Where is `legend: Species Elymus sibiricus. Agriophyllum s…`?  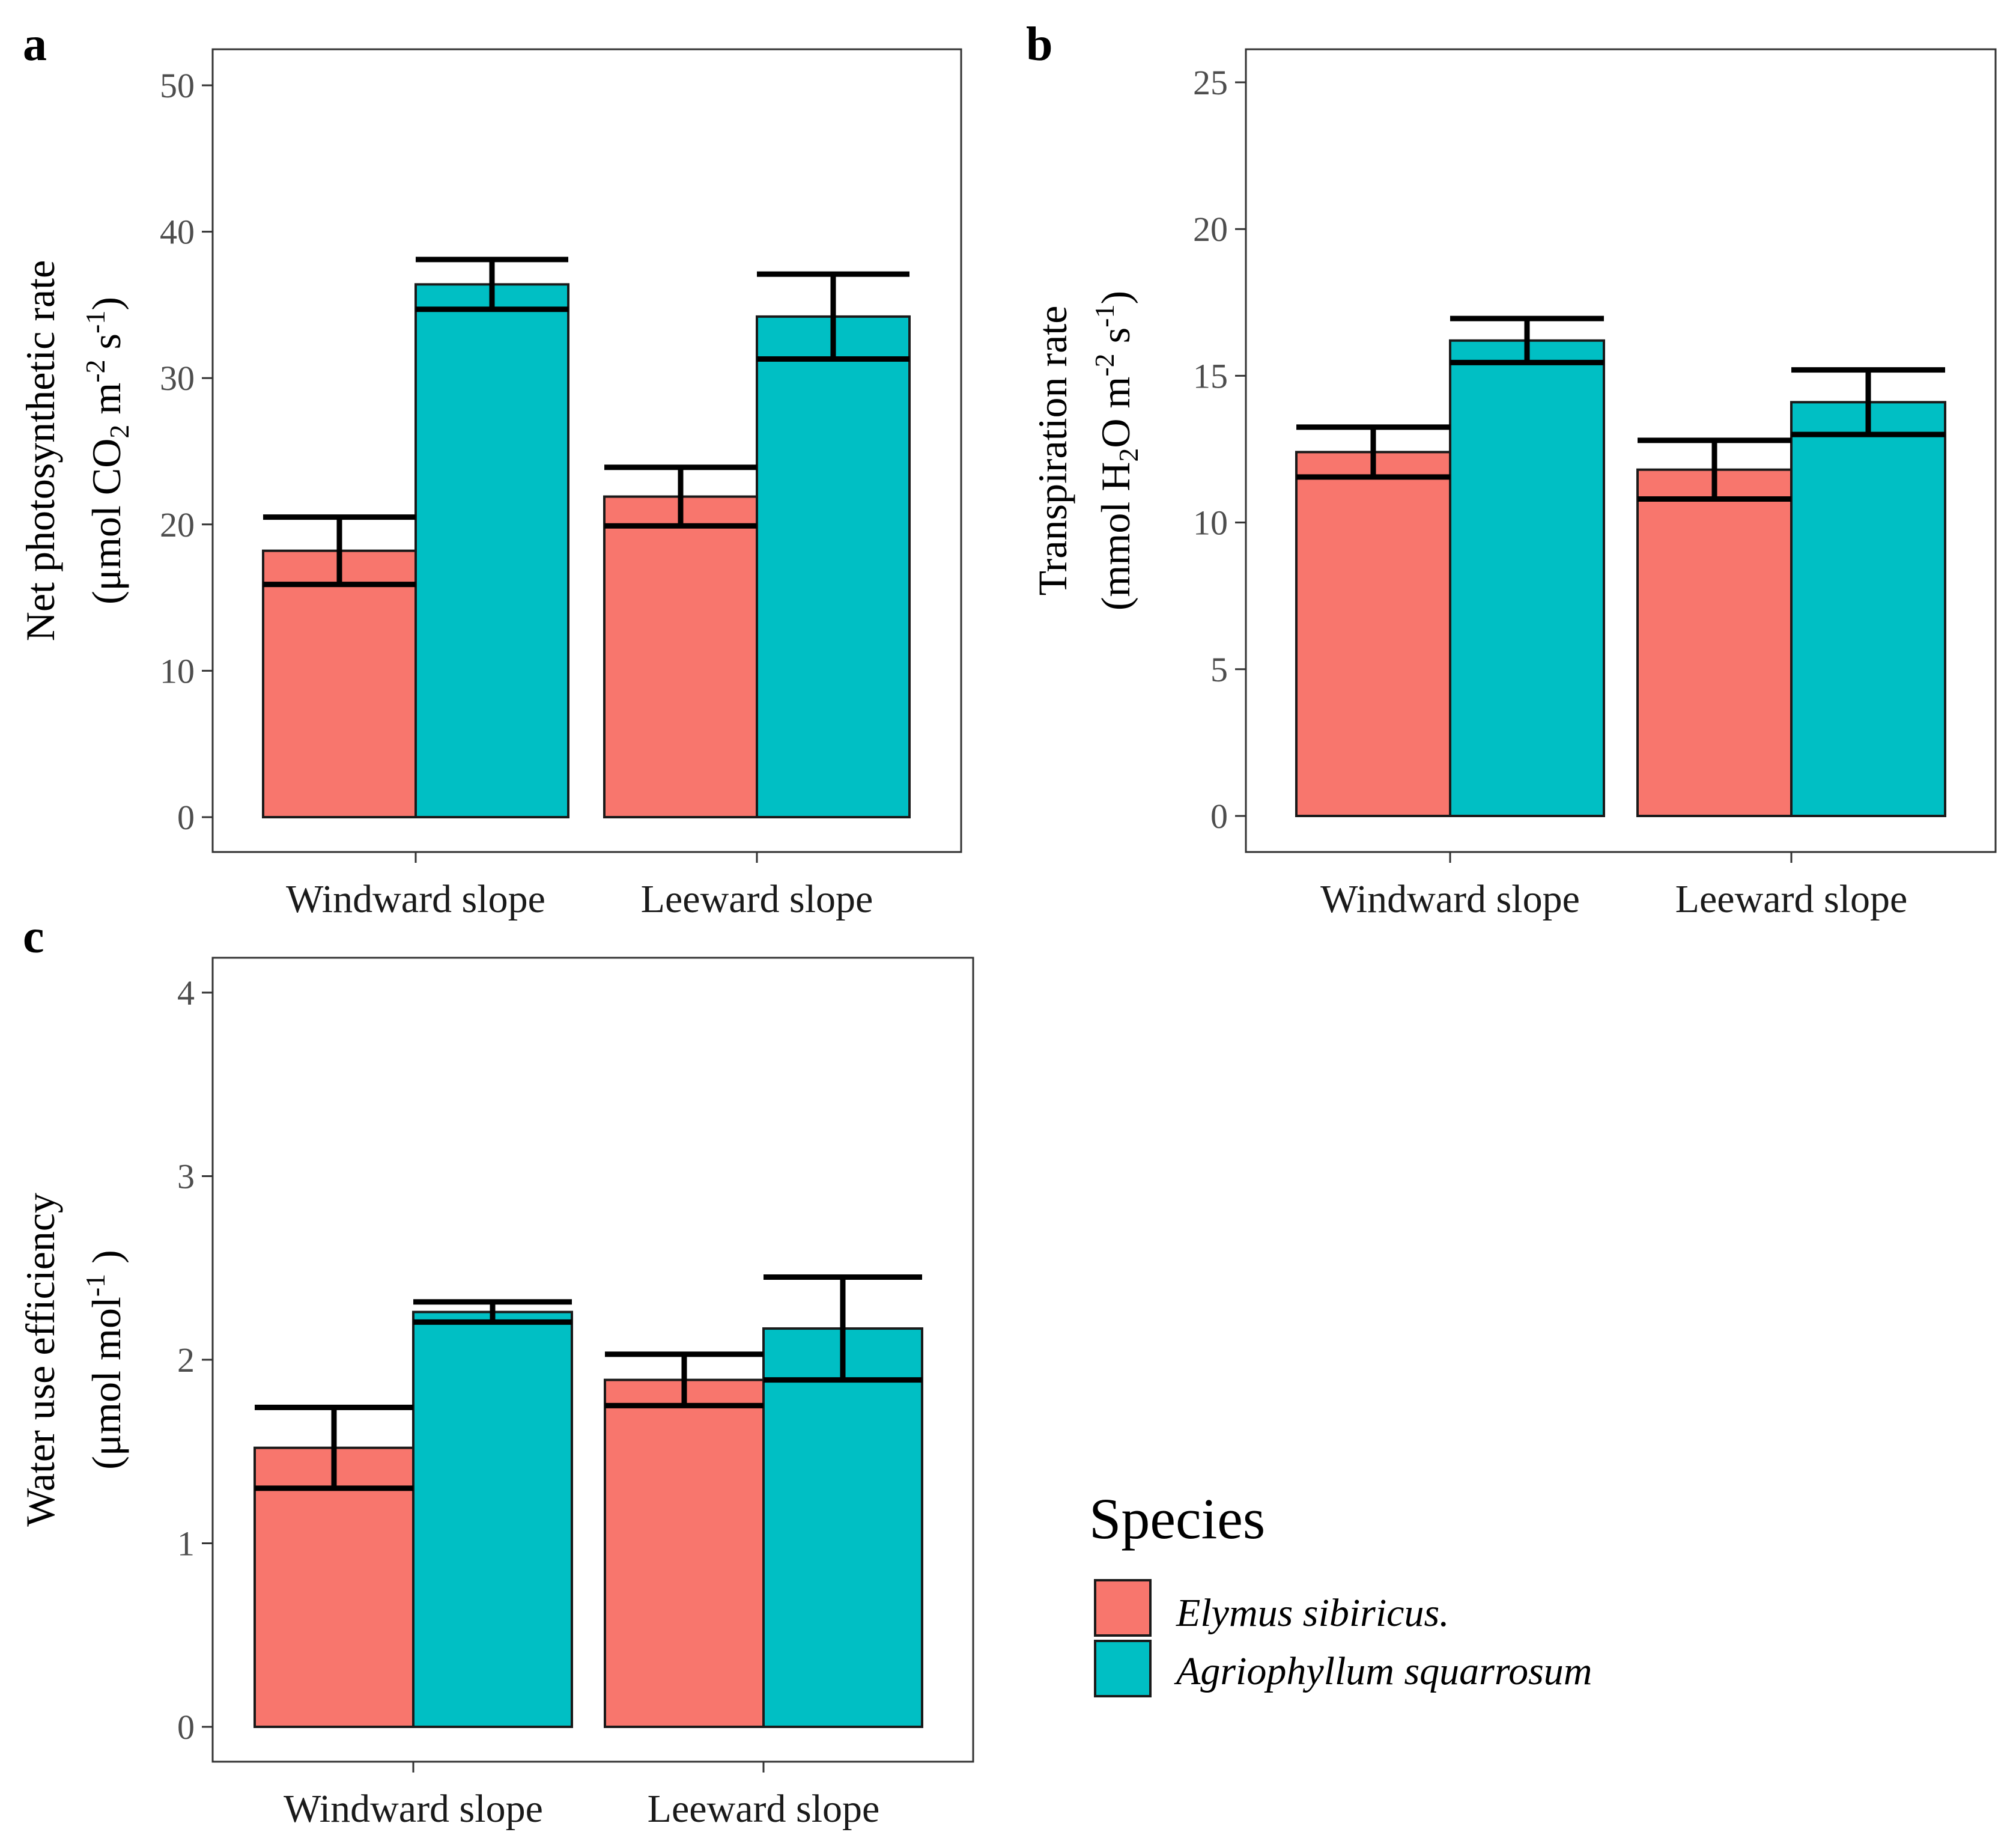
legend: Species Elymus sibiricus. Agriophyllum s… is located at coordinates (1340, 1592).